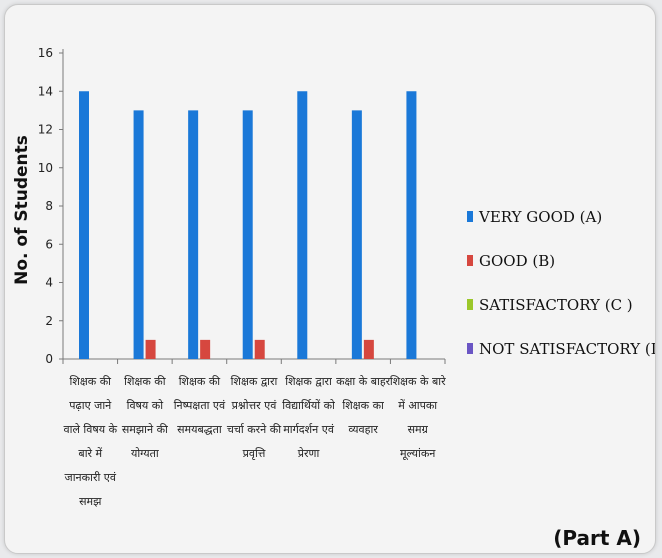  What do you see at coordinates (22, 210) in the screenshot?
I see `y-axis-label: No. of Students` at bounding box center [22, 210].